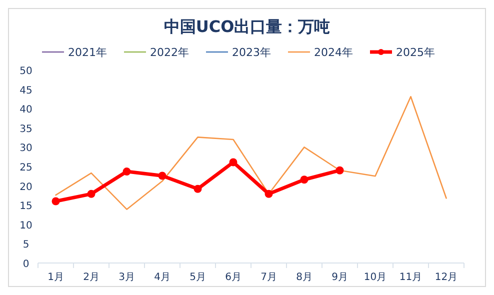  I want to click on y-tick-label: 5, so click(26, 245).